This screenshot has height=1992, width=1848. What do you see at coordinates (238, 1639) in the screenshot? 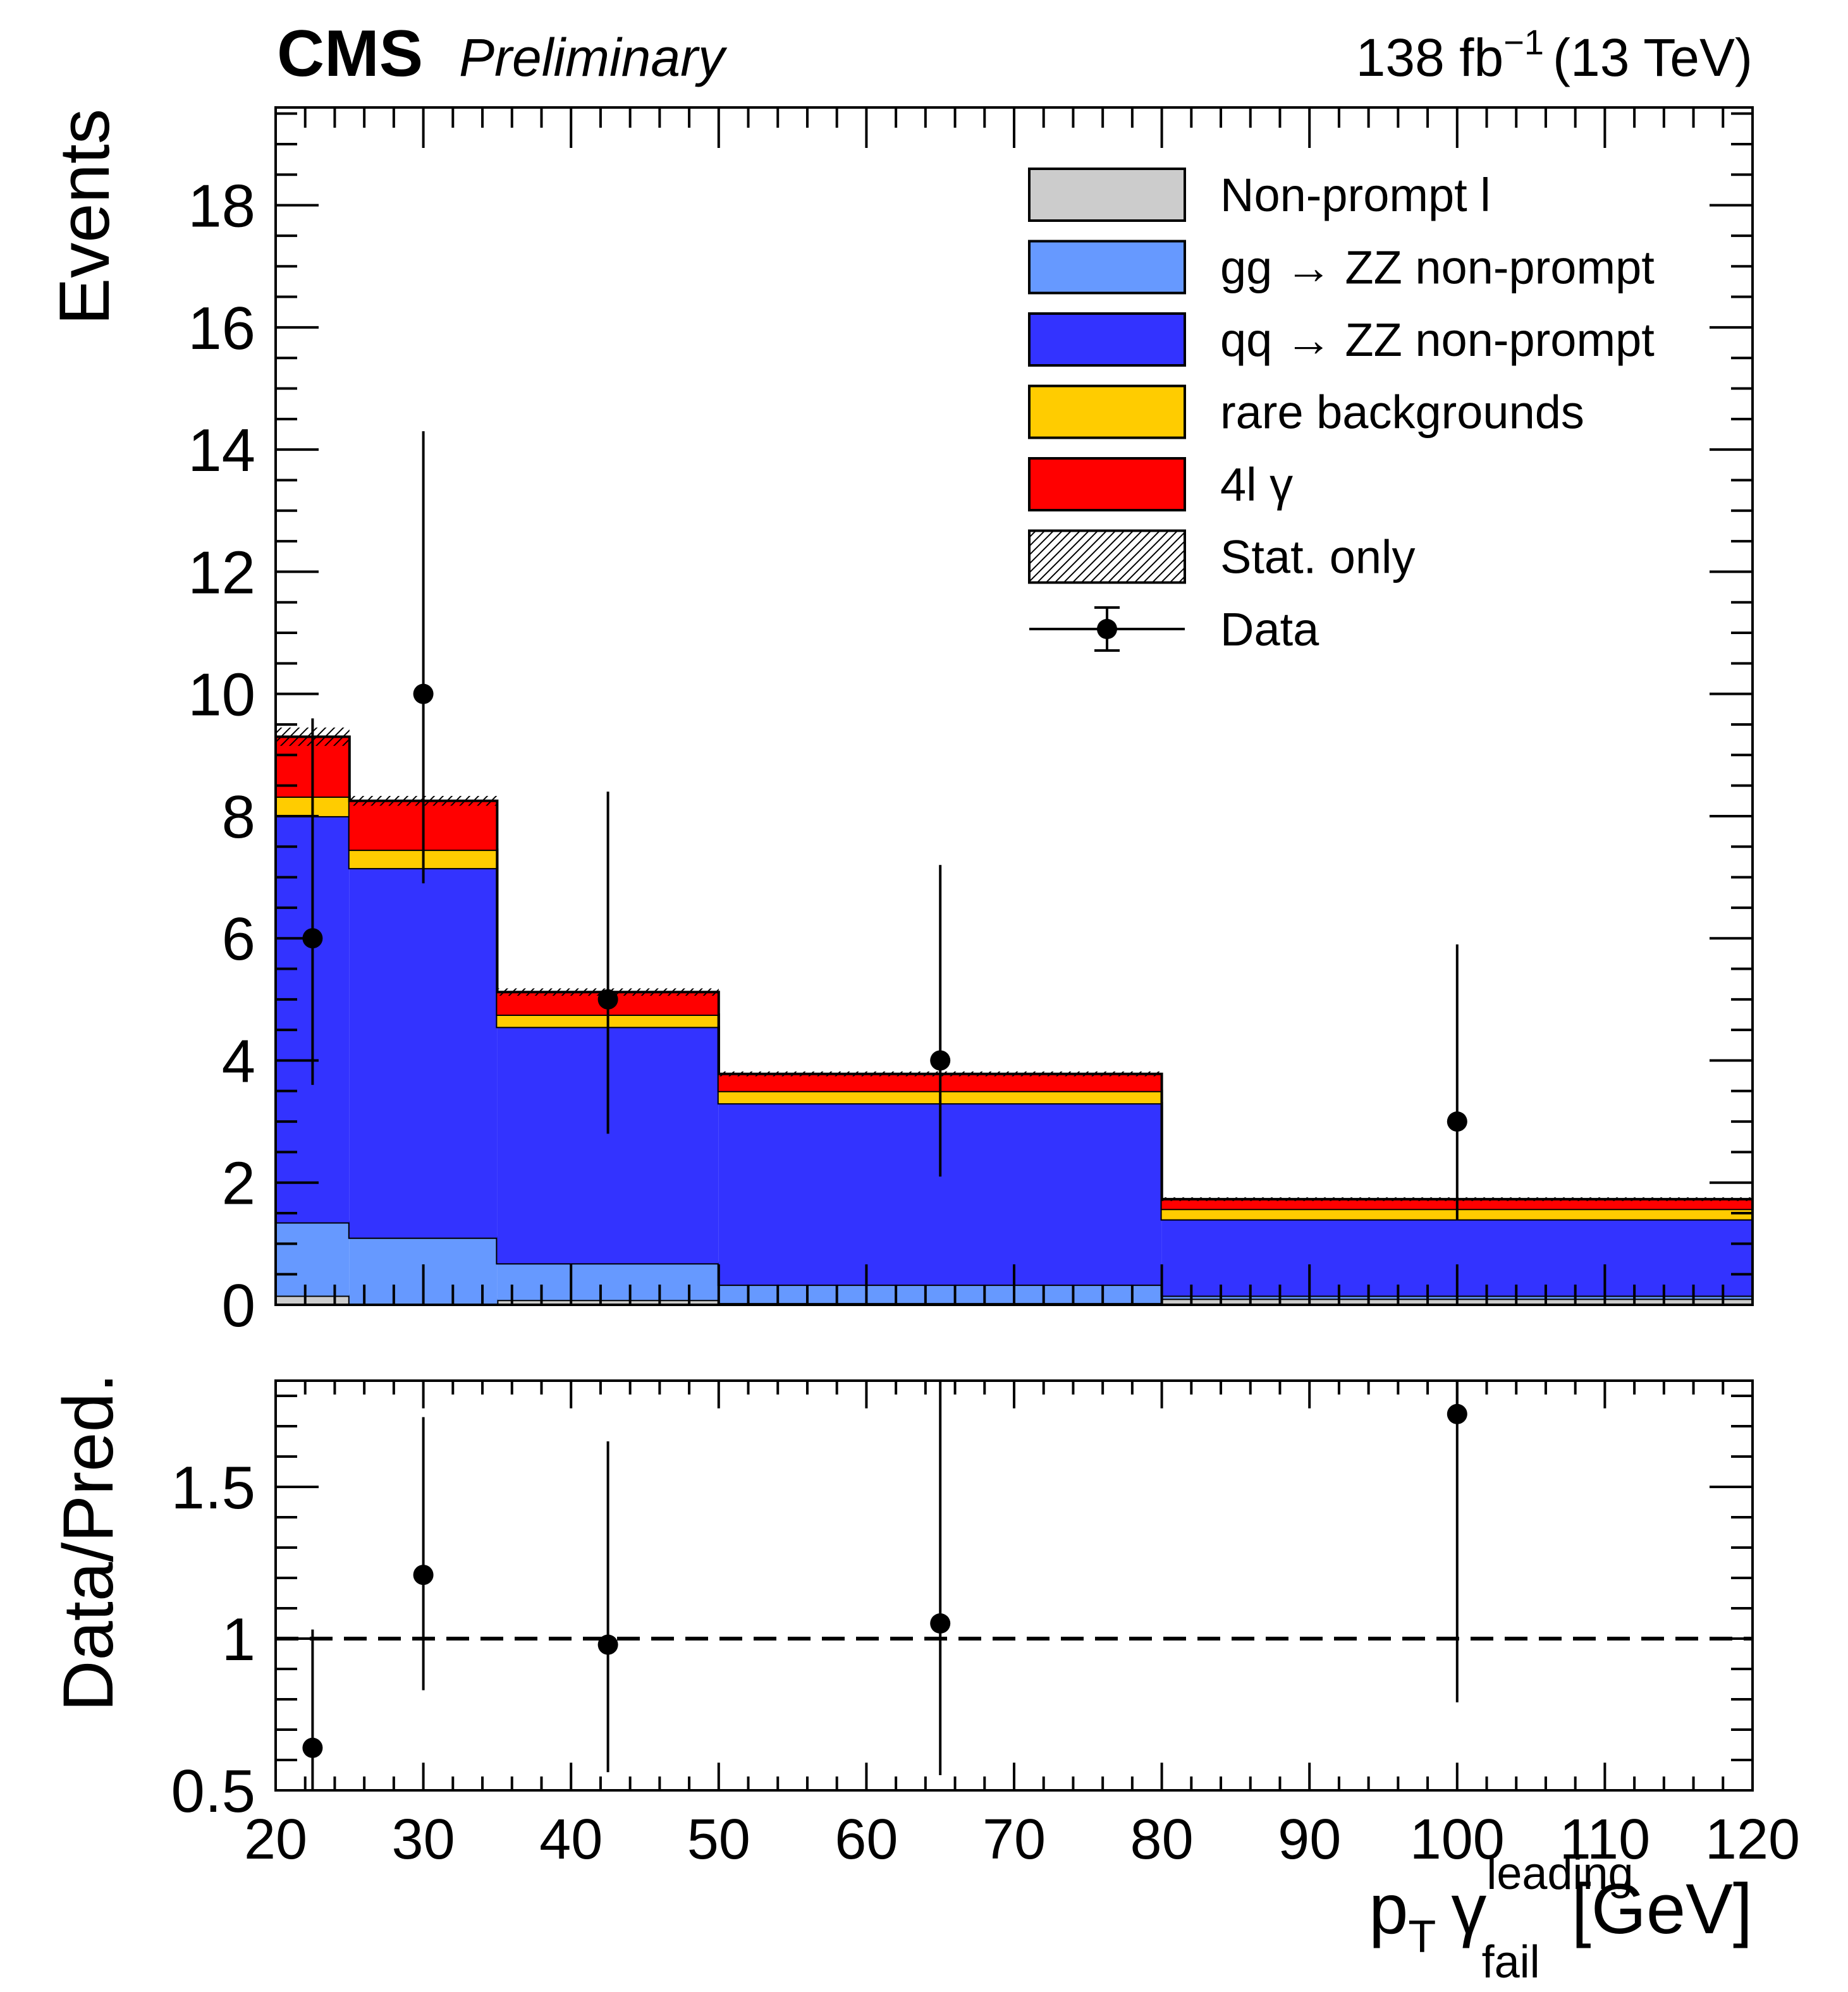
I see `y-tick-label: 1` at bounding box center [238, 1639].